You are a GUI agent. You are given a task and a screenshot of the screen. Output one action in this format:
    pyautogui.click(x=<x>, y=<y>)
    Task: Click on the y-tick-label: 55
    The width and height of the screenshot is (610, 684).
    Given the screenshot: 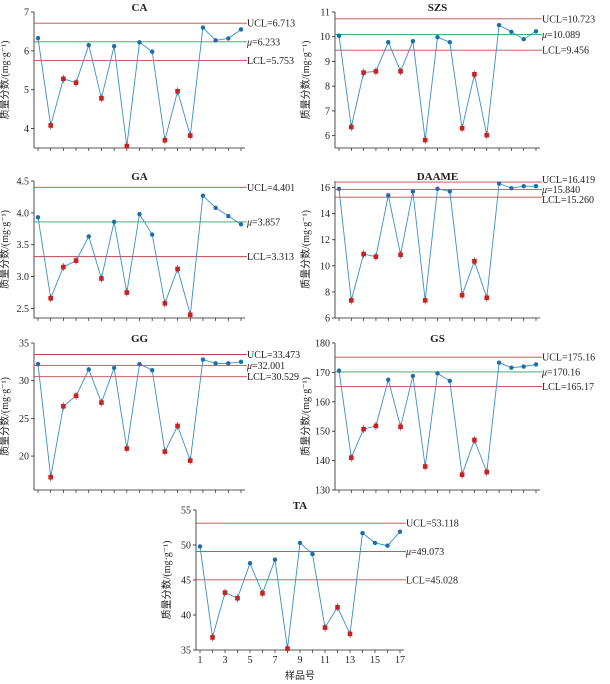 What is the action you would take?
    pyautogui.click(x=186, y=511)
    